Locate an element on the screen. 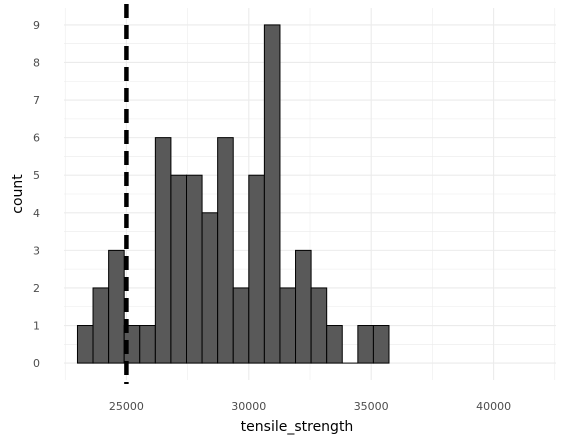 The width and height of the screenshot is (564, 444). y-tick-label: 0 is located at coordinates (36, 363).